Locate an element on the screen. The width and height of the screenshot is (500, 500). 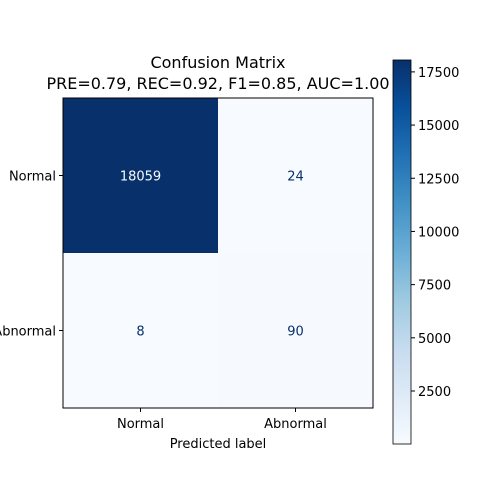
colorbar-ticks: 2500 5000 7500 10000 12500 15000 17500 is located at coordinates (435, 233).